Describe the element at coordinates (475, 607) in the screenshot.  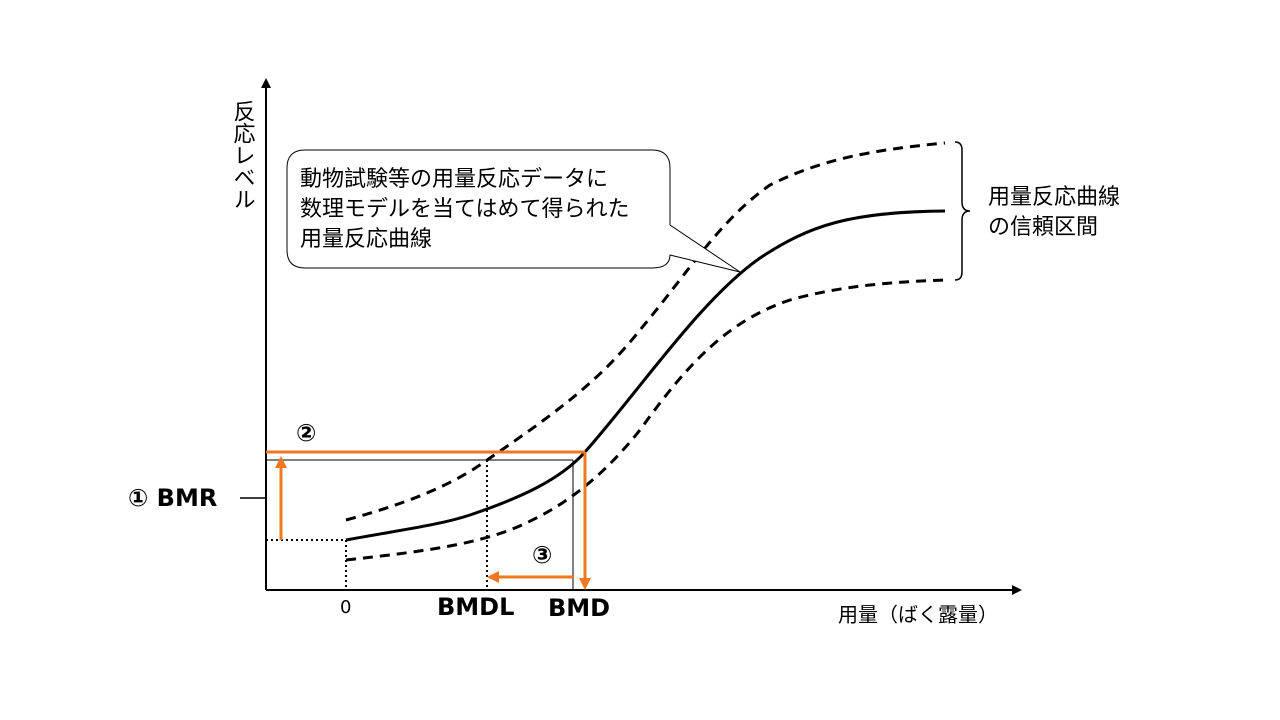
I see `bmdl-label: BMDL` at that location.